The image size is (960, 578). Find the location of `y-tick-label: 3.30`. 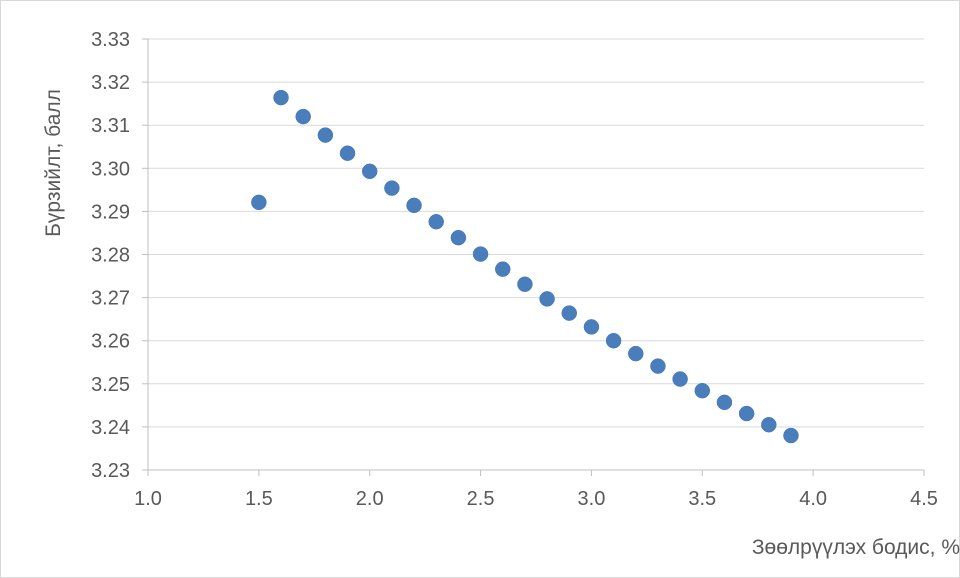

y-tick-label: 3.30 is located at coordinates (110, 169).